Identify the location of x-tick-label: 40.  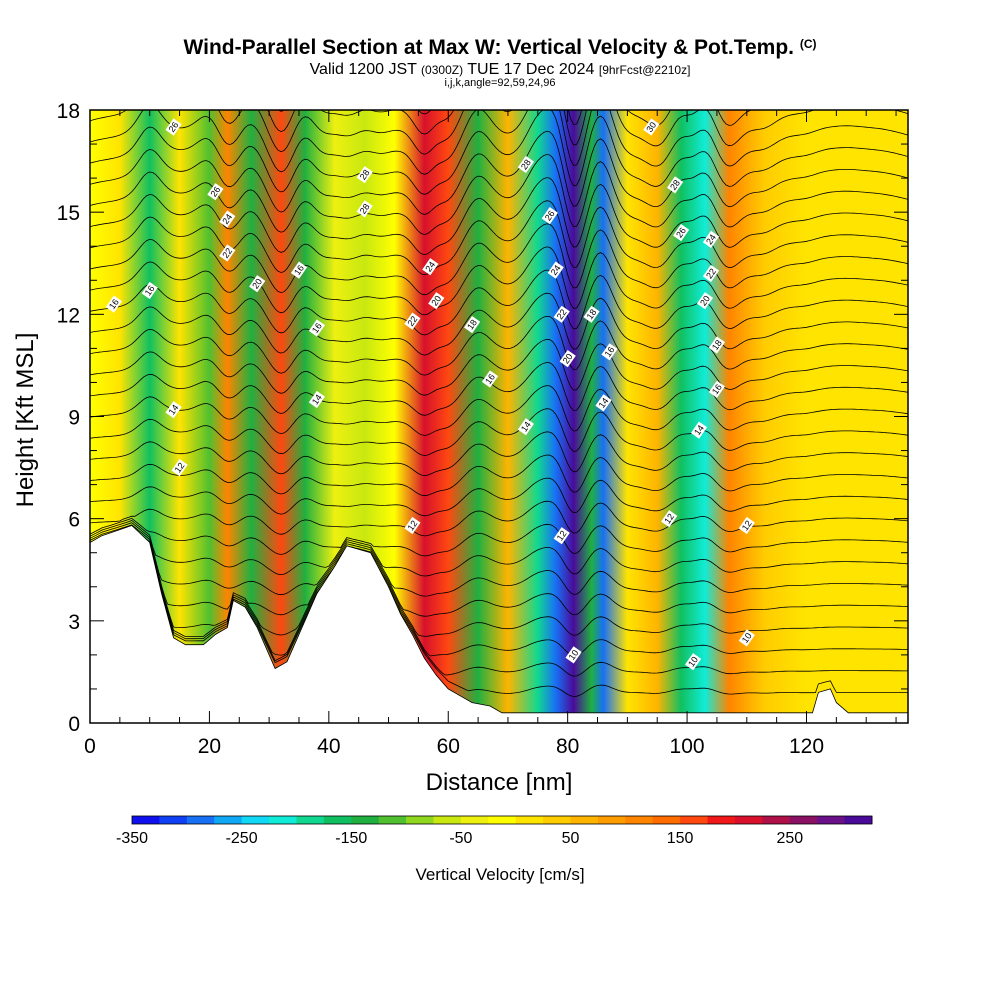
(328, 746).